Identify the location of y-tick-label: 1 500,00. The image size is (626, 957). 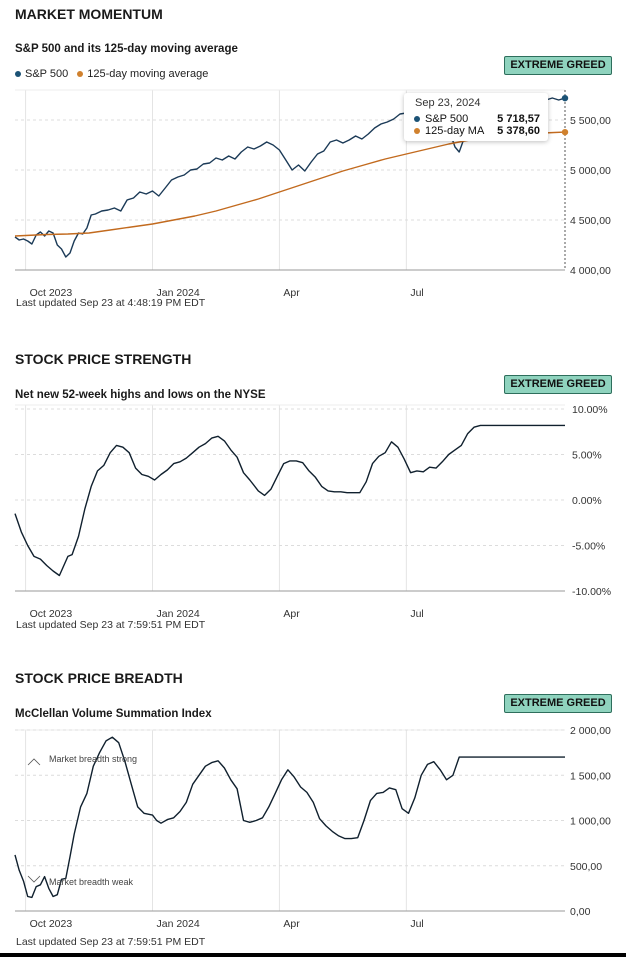
(590, 776).